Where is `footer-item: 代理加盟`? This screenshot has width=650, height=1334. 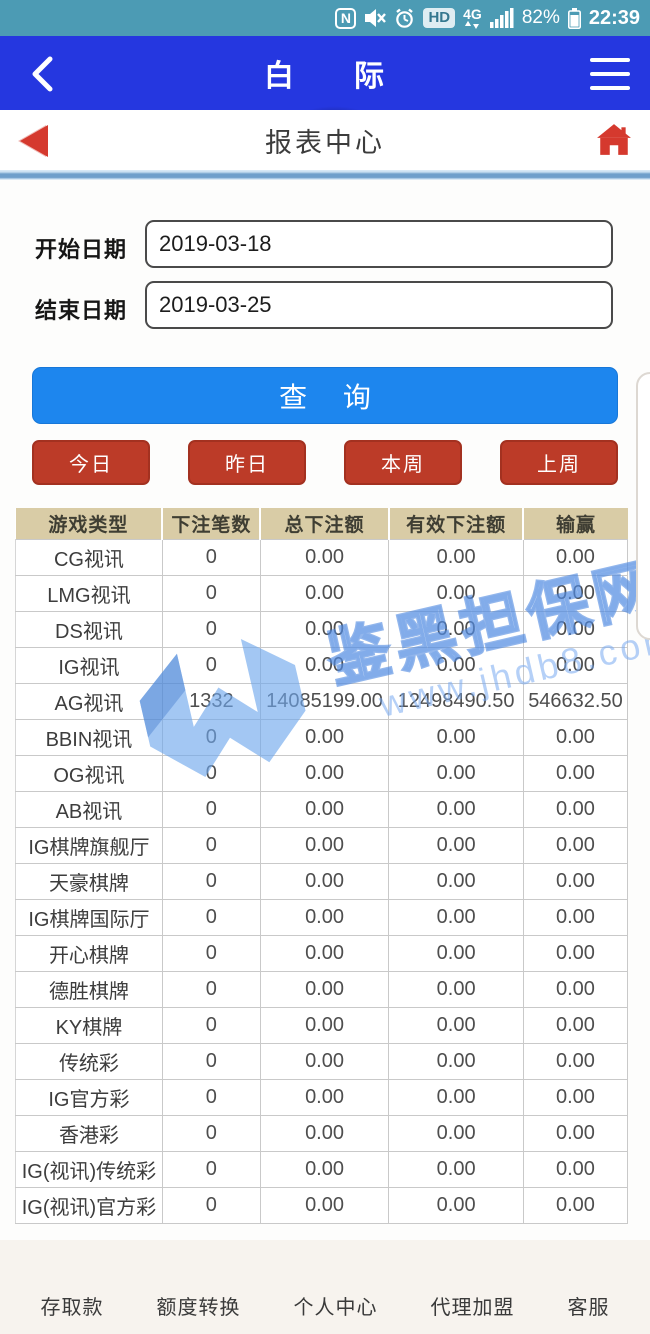 footer-item: 代理加盟 is located at coordinates (472, 1308).